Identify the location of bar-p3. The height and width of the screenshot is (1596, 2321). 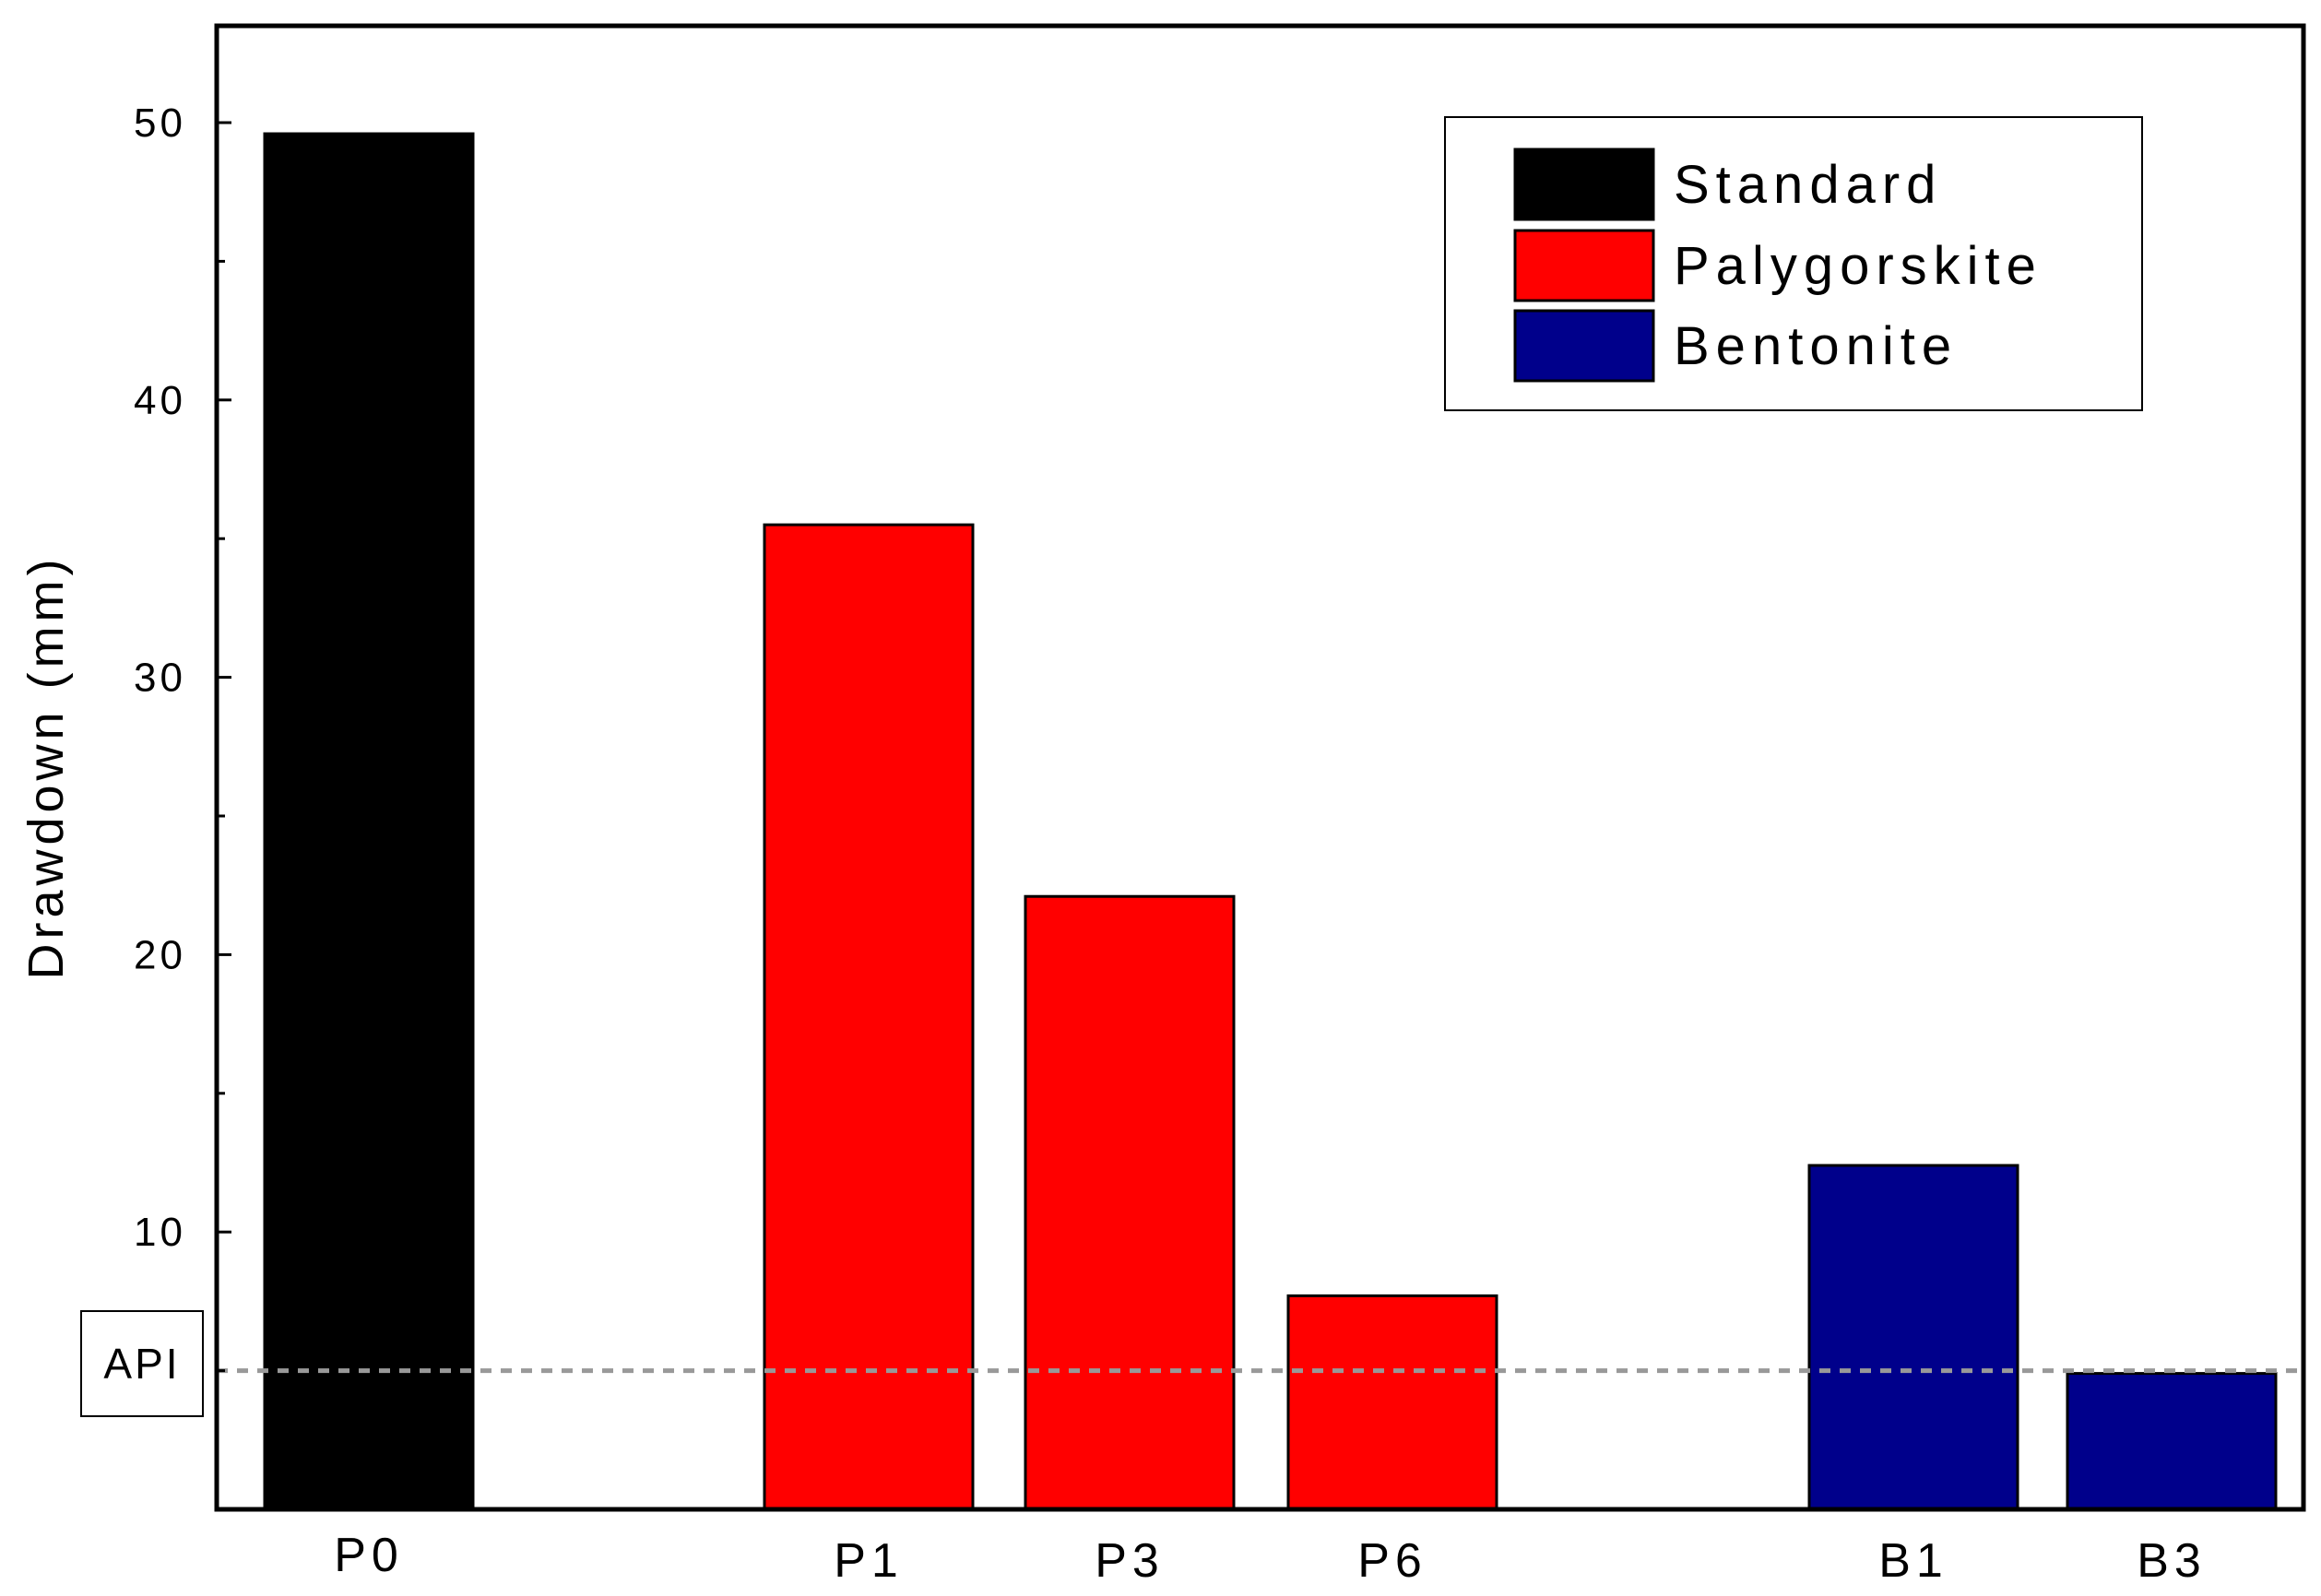
(1130, 1202).